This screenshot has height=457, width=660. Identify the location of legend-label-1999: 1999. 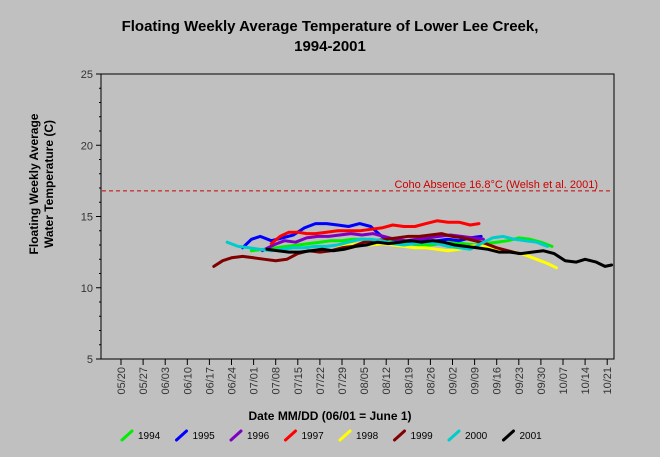
(422, 436).